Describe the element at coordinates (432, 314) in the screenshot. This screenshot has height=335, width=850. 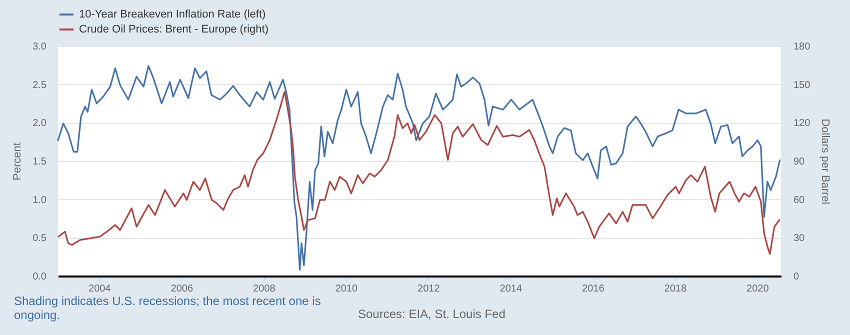
I see `source-note: Sources: EIA, St. Louis Fed` at that location.